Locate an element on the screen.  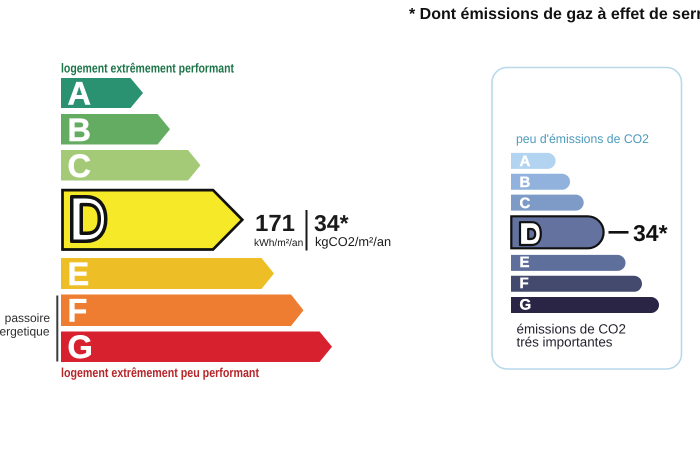
svg-text: kgCO2/m²/an is located at coordinates (353, 241).